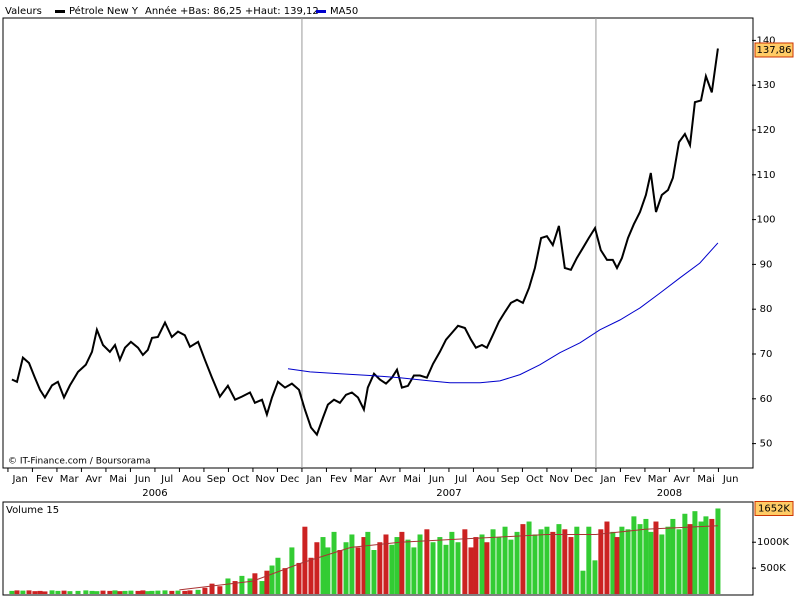 This screenshot has width=800, height=600. I want to click on legend-label: Pétrole New Y, so click(104, 11).